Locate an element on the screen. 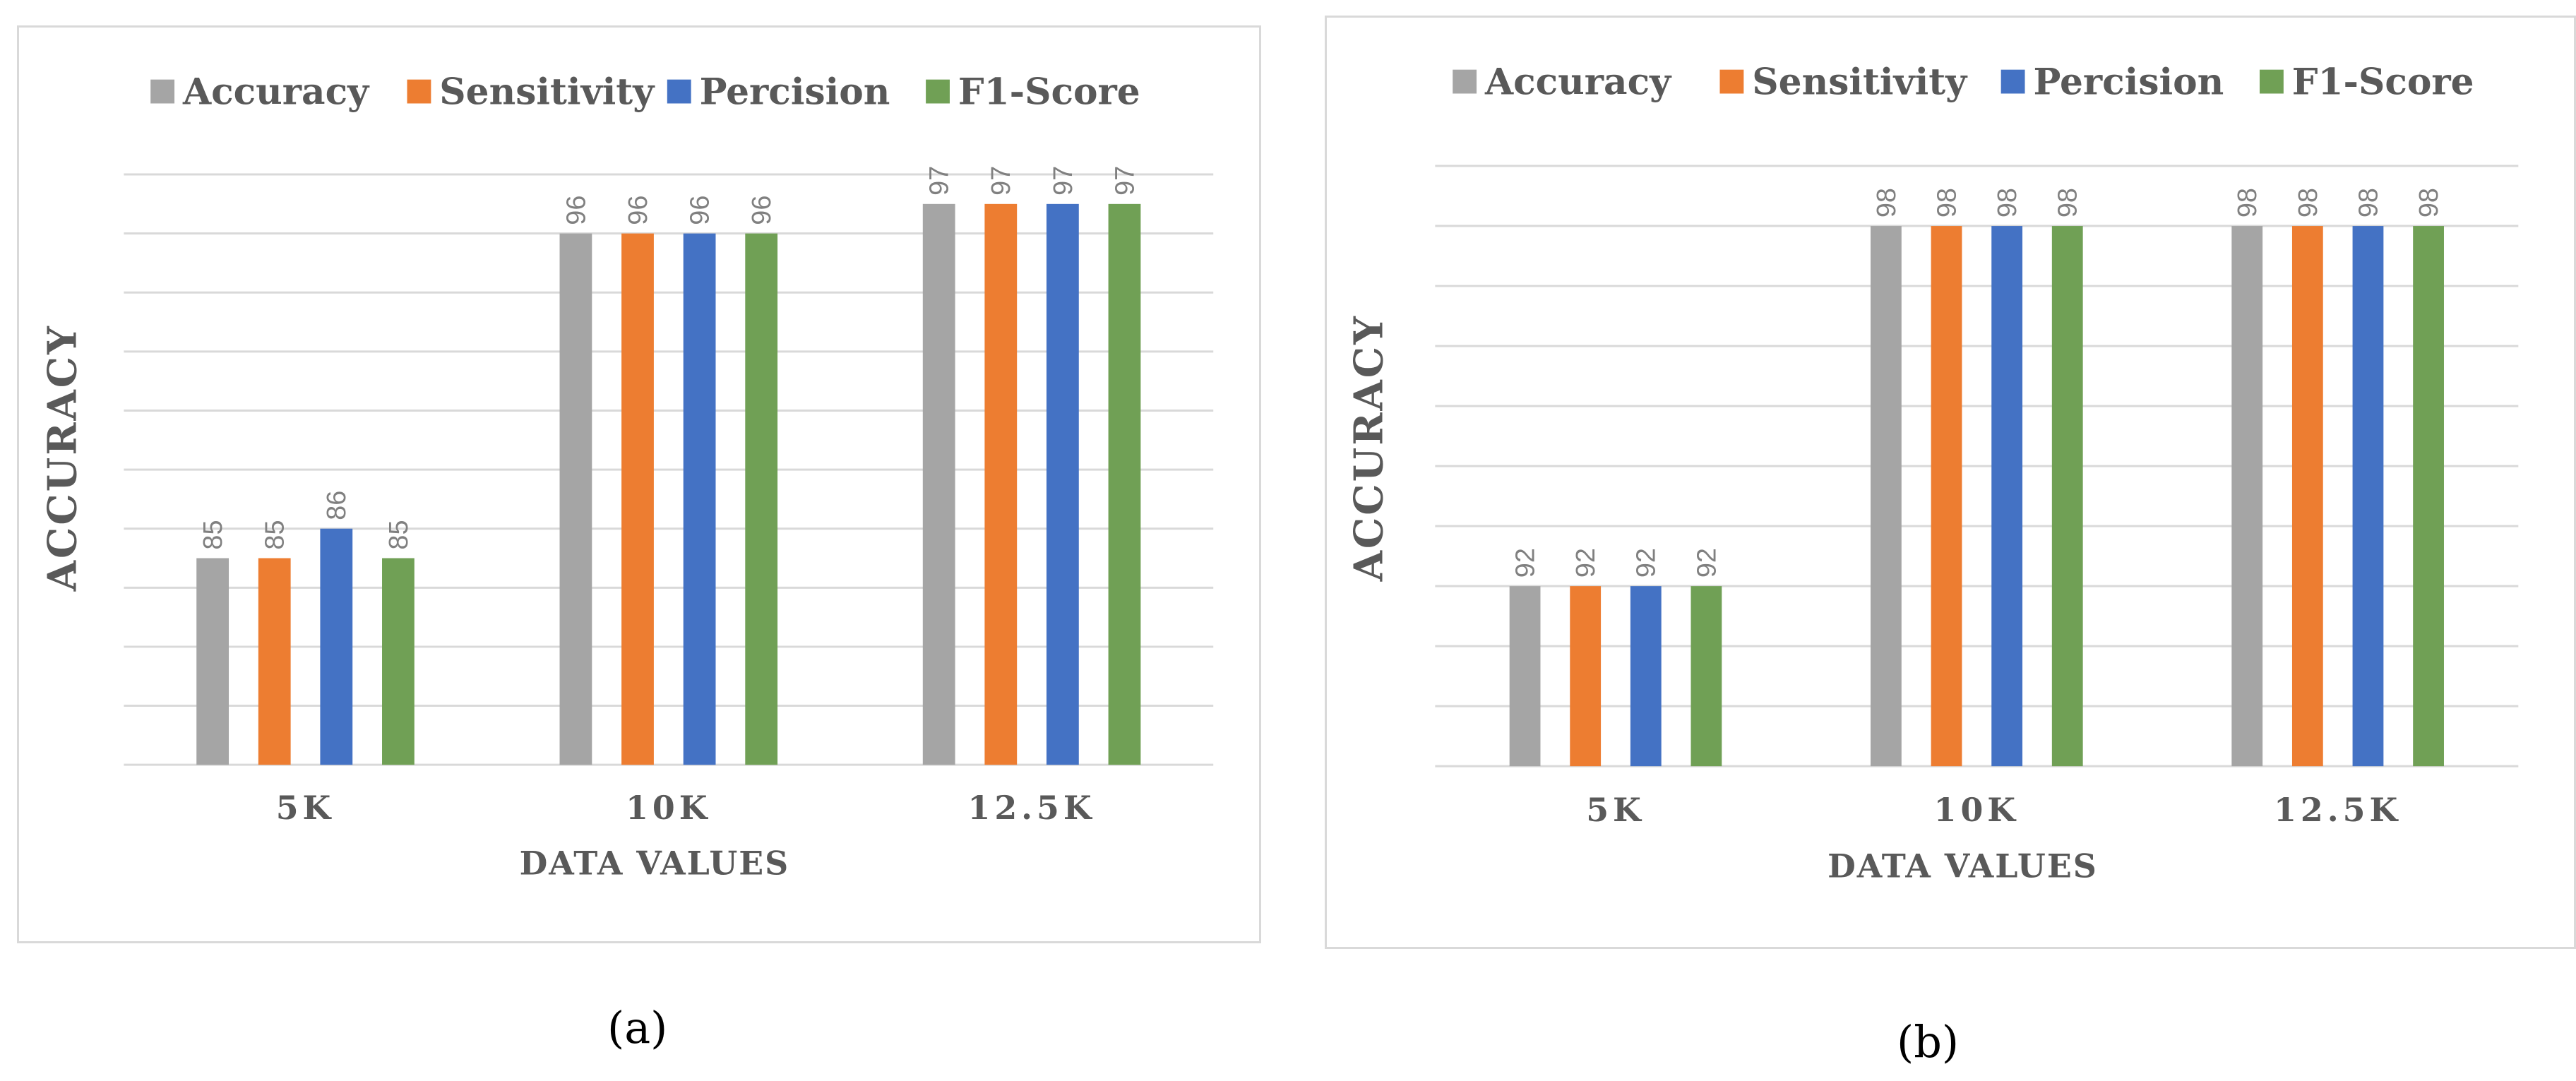  caption-b: (b) is located at coordinates (1928, 1042).